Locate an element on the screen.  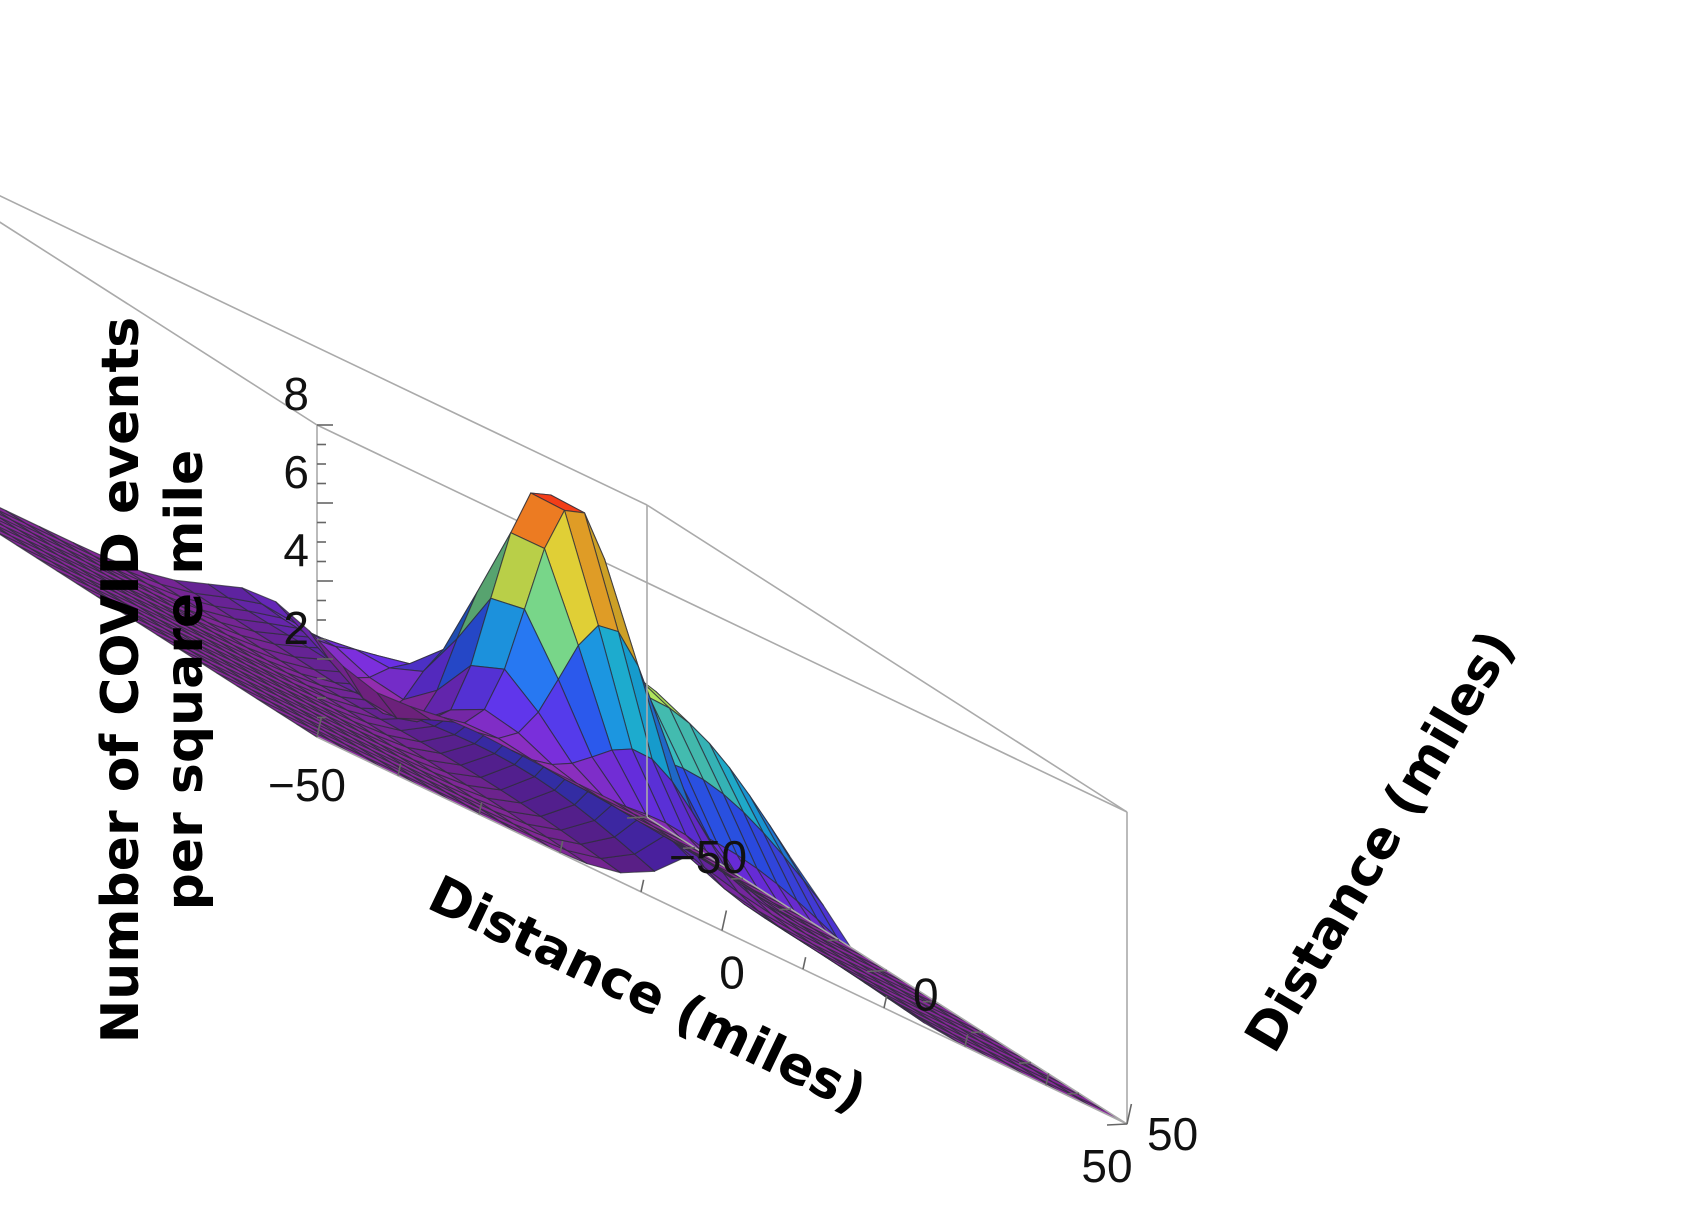
z-tick-label: 6 is located at coordinates (296, 472).